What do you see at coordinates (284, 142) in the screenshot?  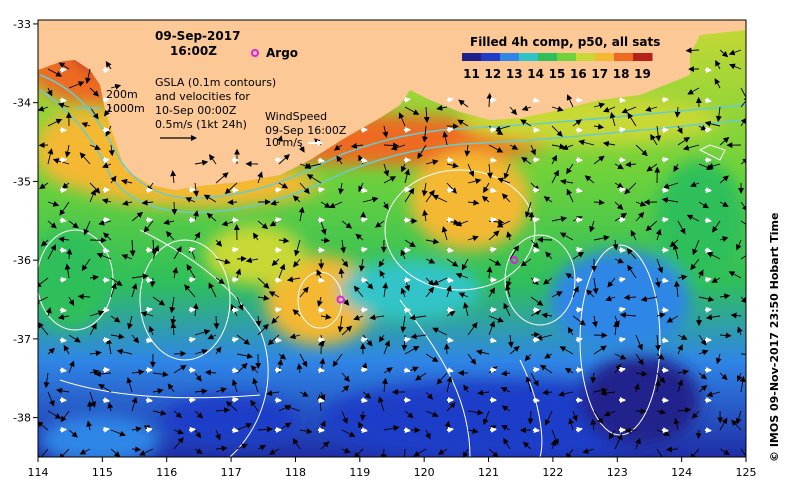 I see `wind-line-3: 10 m/s` at bounding box center [284, 142].